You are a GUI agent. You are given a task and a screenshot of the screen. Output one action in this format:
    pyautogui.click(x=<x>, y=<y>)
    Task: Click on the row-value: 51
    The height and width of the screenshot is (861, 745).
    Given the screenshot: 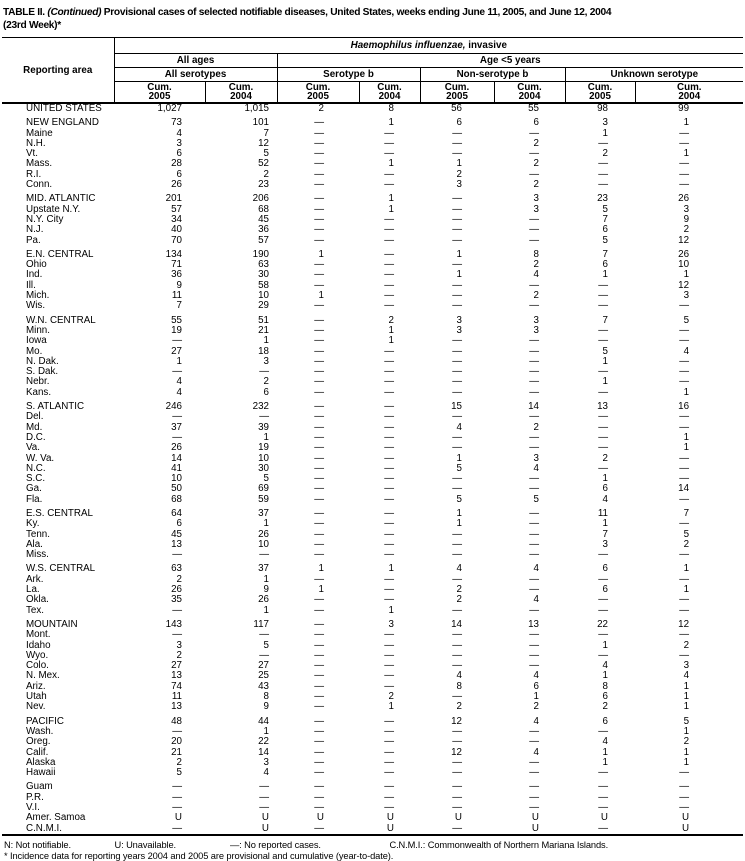 What is the action you would take?
    pyautogui.click(x=263, y=320)
    